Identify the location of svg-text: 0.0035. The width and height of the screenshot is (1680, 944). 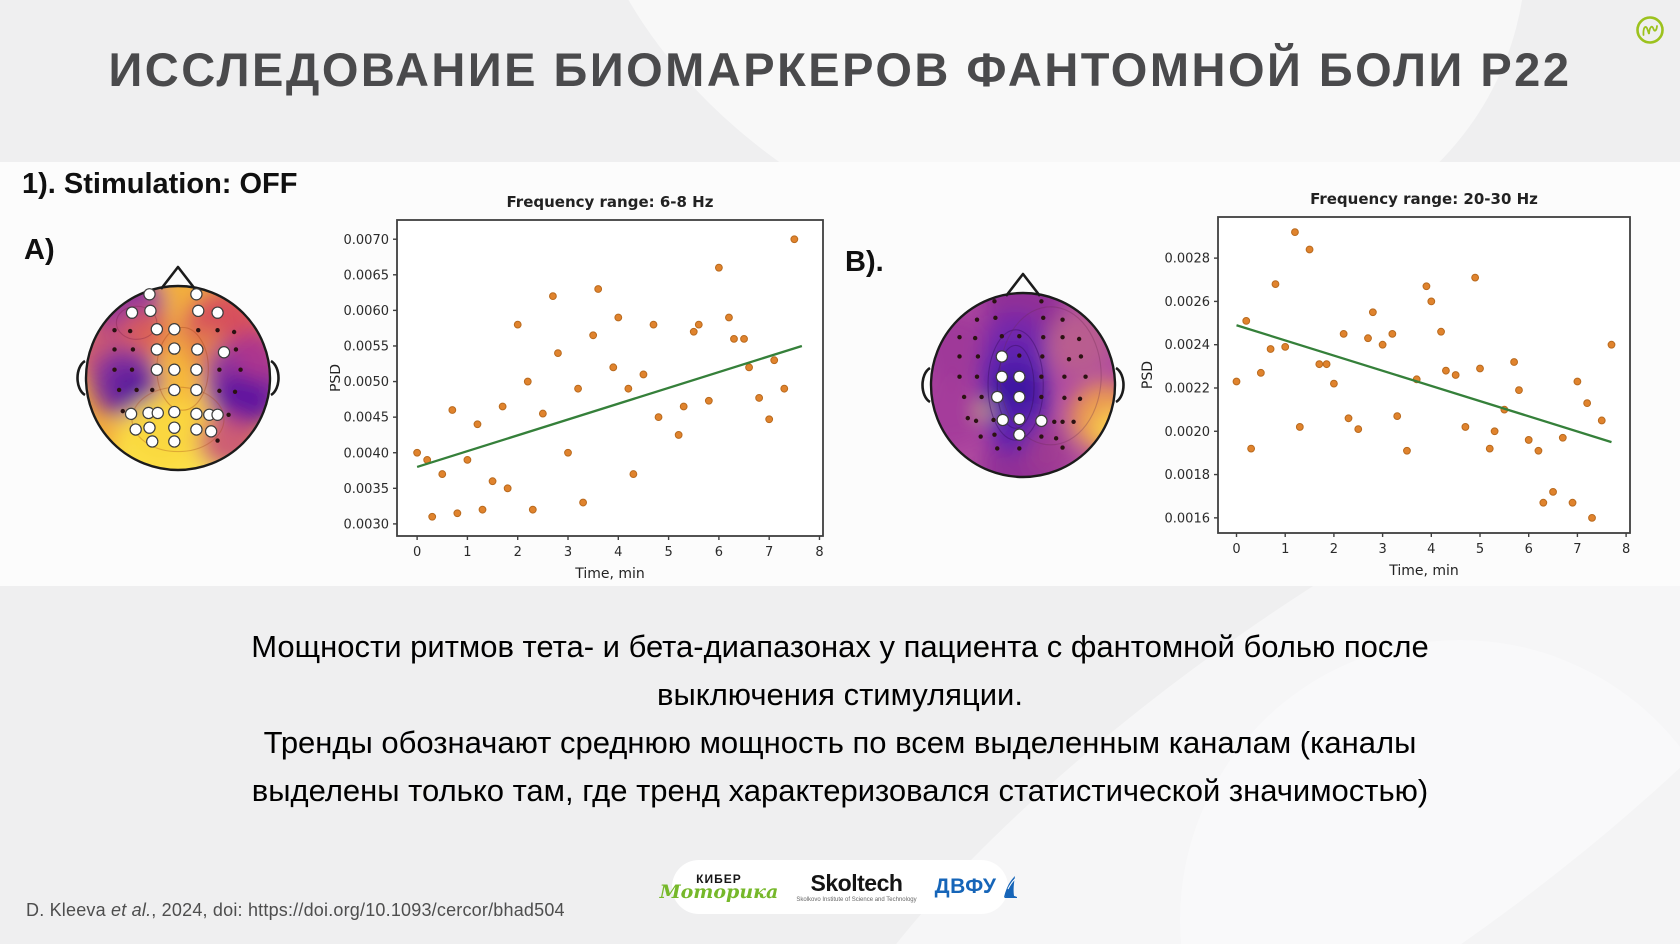
(367, 489).